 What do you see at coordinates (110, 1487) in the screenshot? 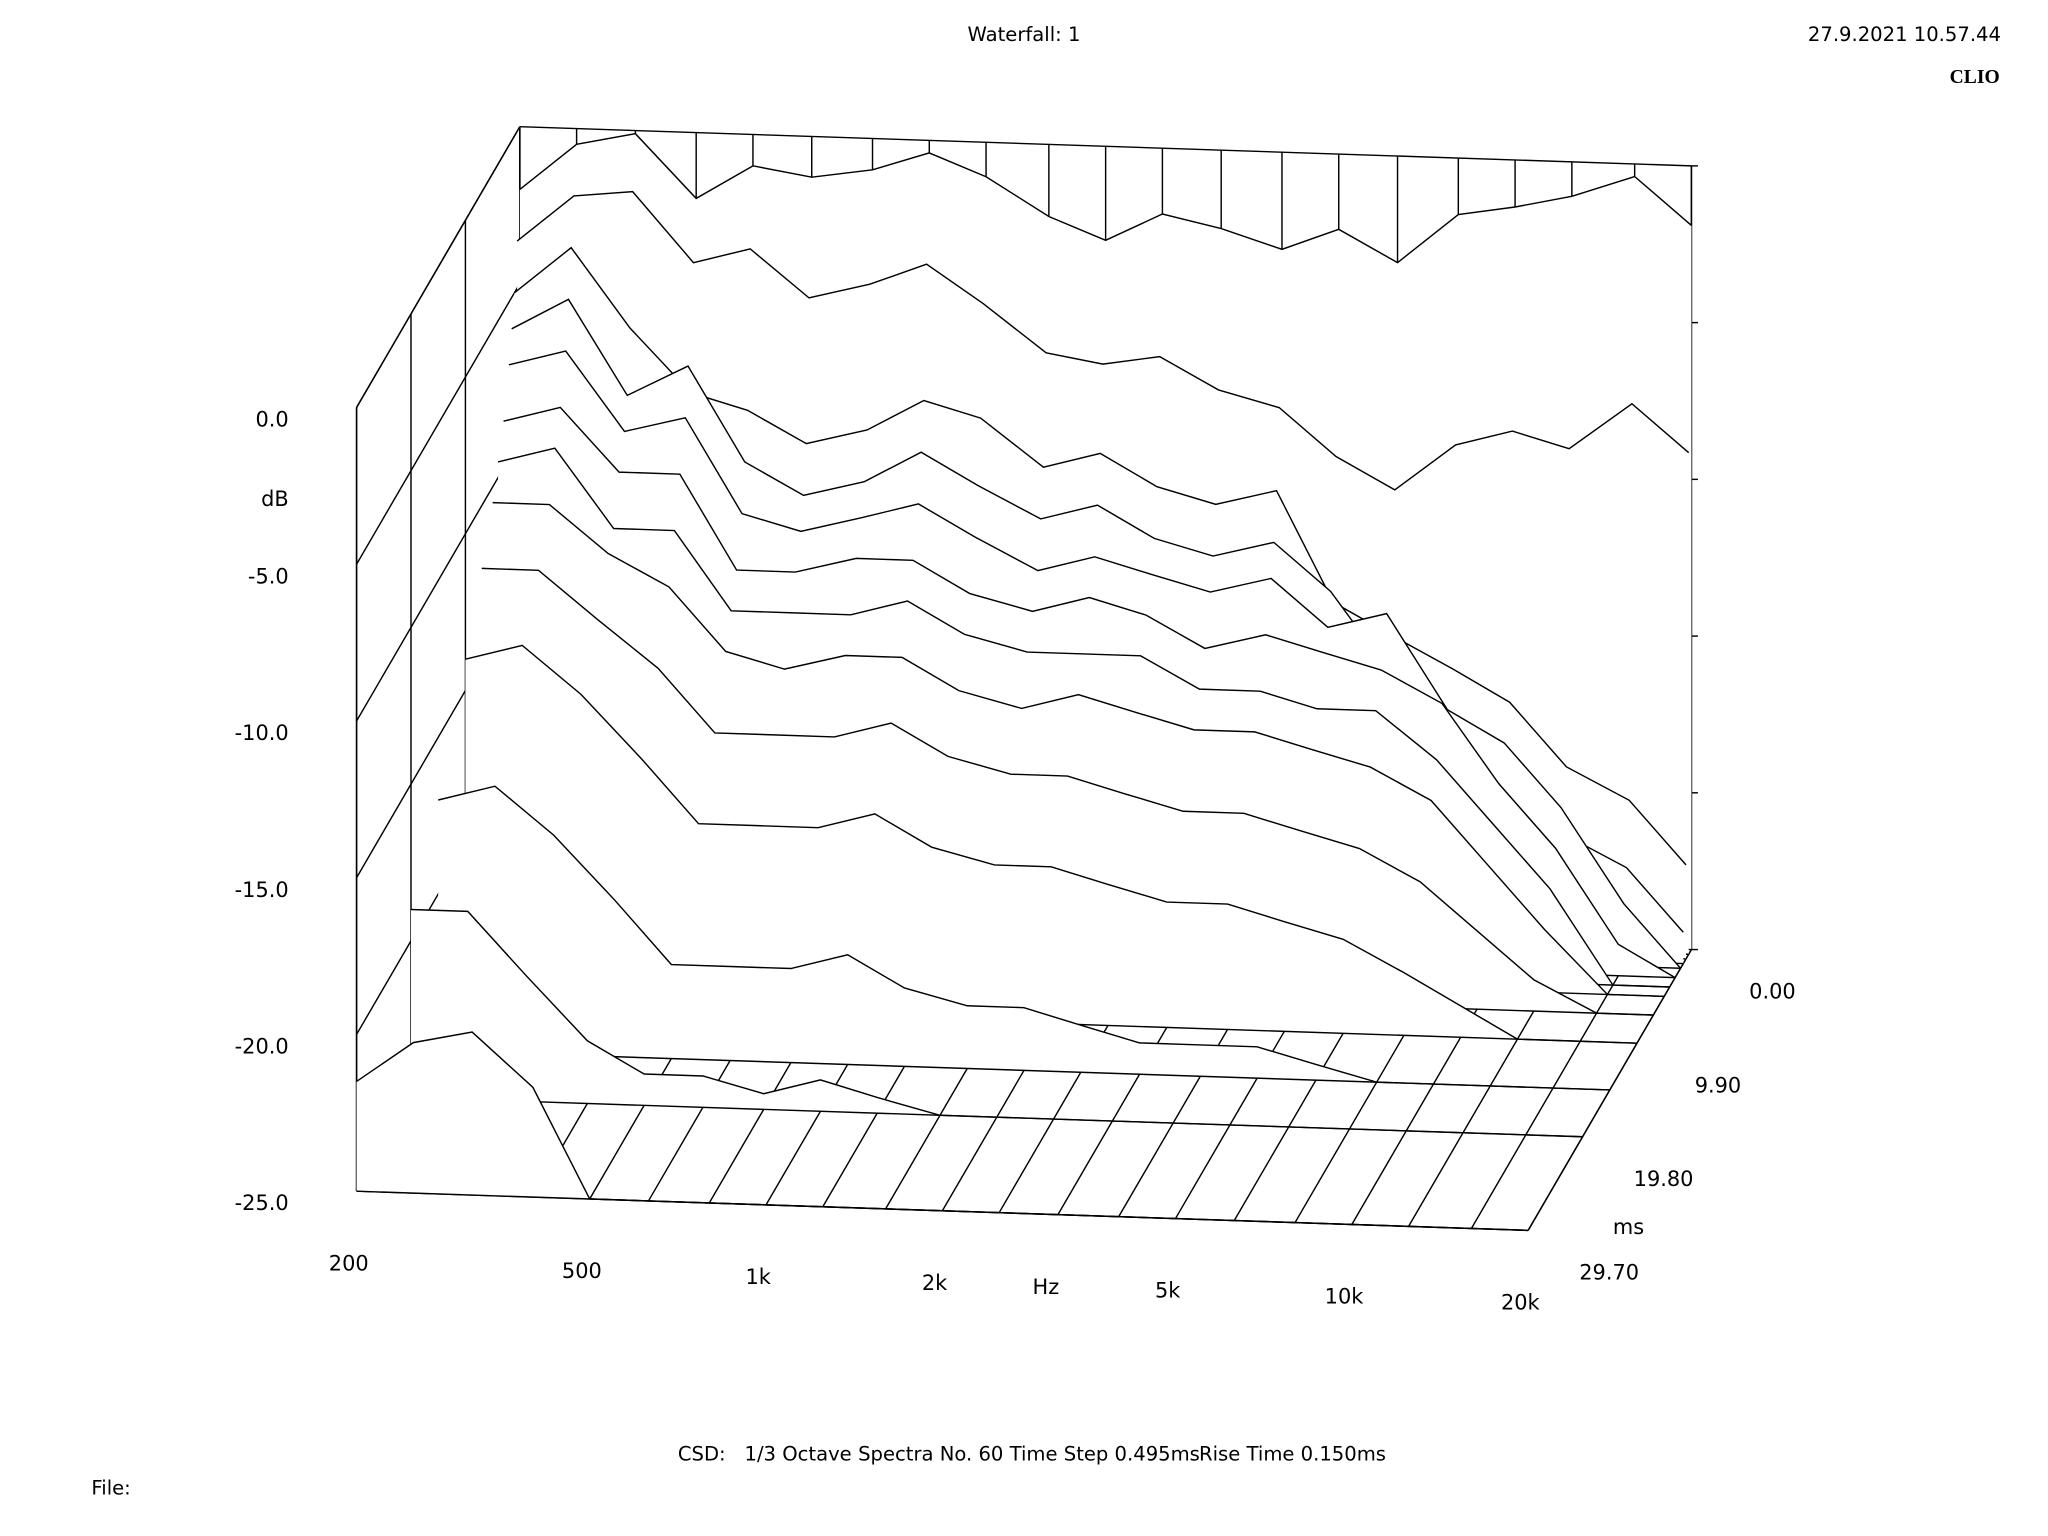
I see `file-label: File:` at bounding box center [110, 1487].